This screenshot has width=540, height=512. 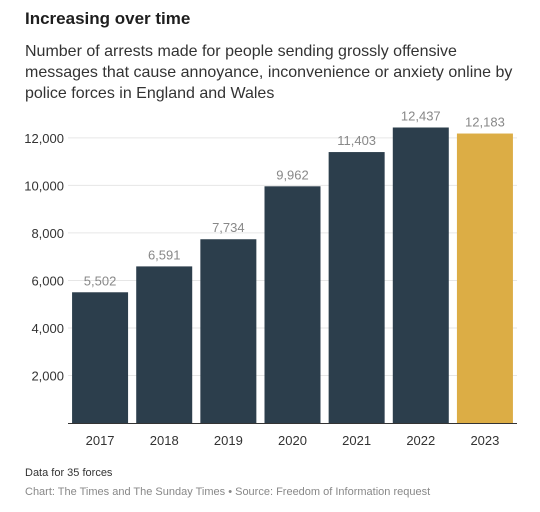 What do you see at coordinates (228, 440) in the screenshot?
I see `x-tick-label-2019: 2019` at bounding box center [228, 440].